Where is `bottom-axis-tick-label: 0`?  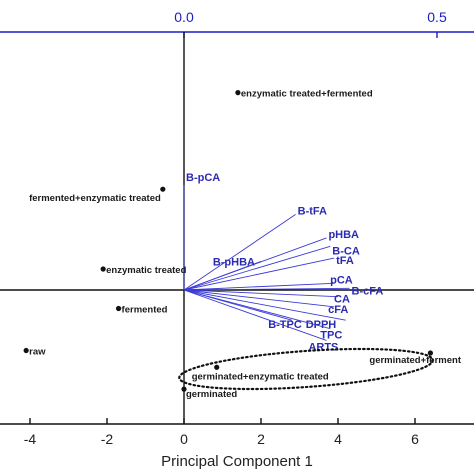
bottom-axis-tick-label: 0 is located at coordinates (184, 439).